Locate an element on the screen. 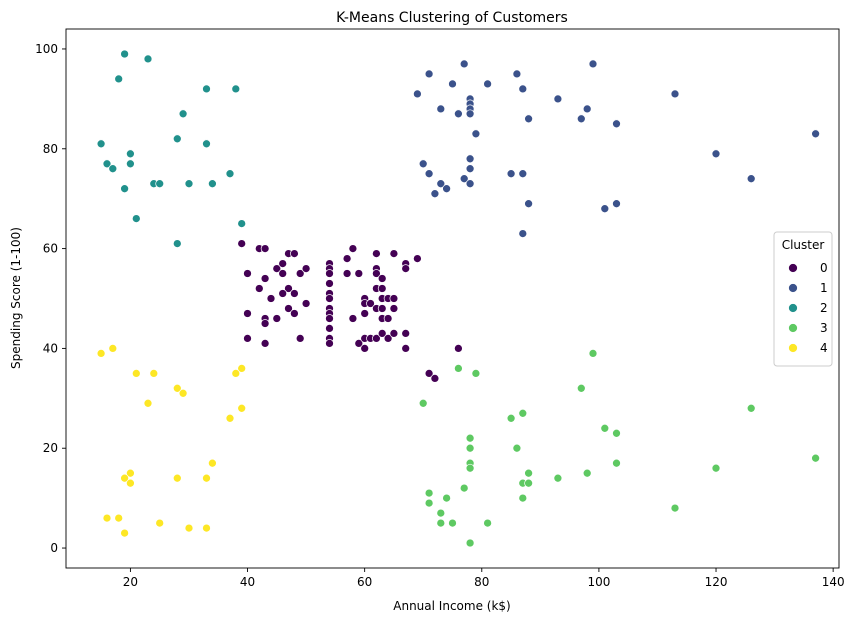 The width and height of the screenshot is (850, 626). y-tick-label: 0 is located at coordinates (54, 548).